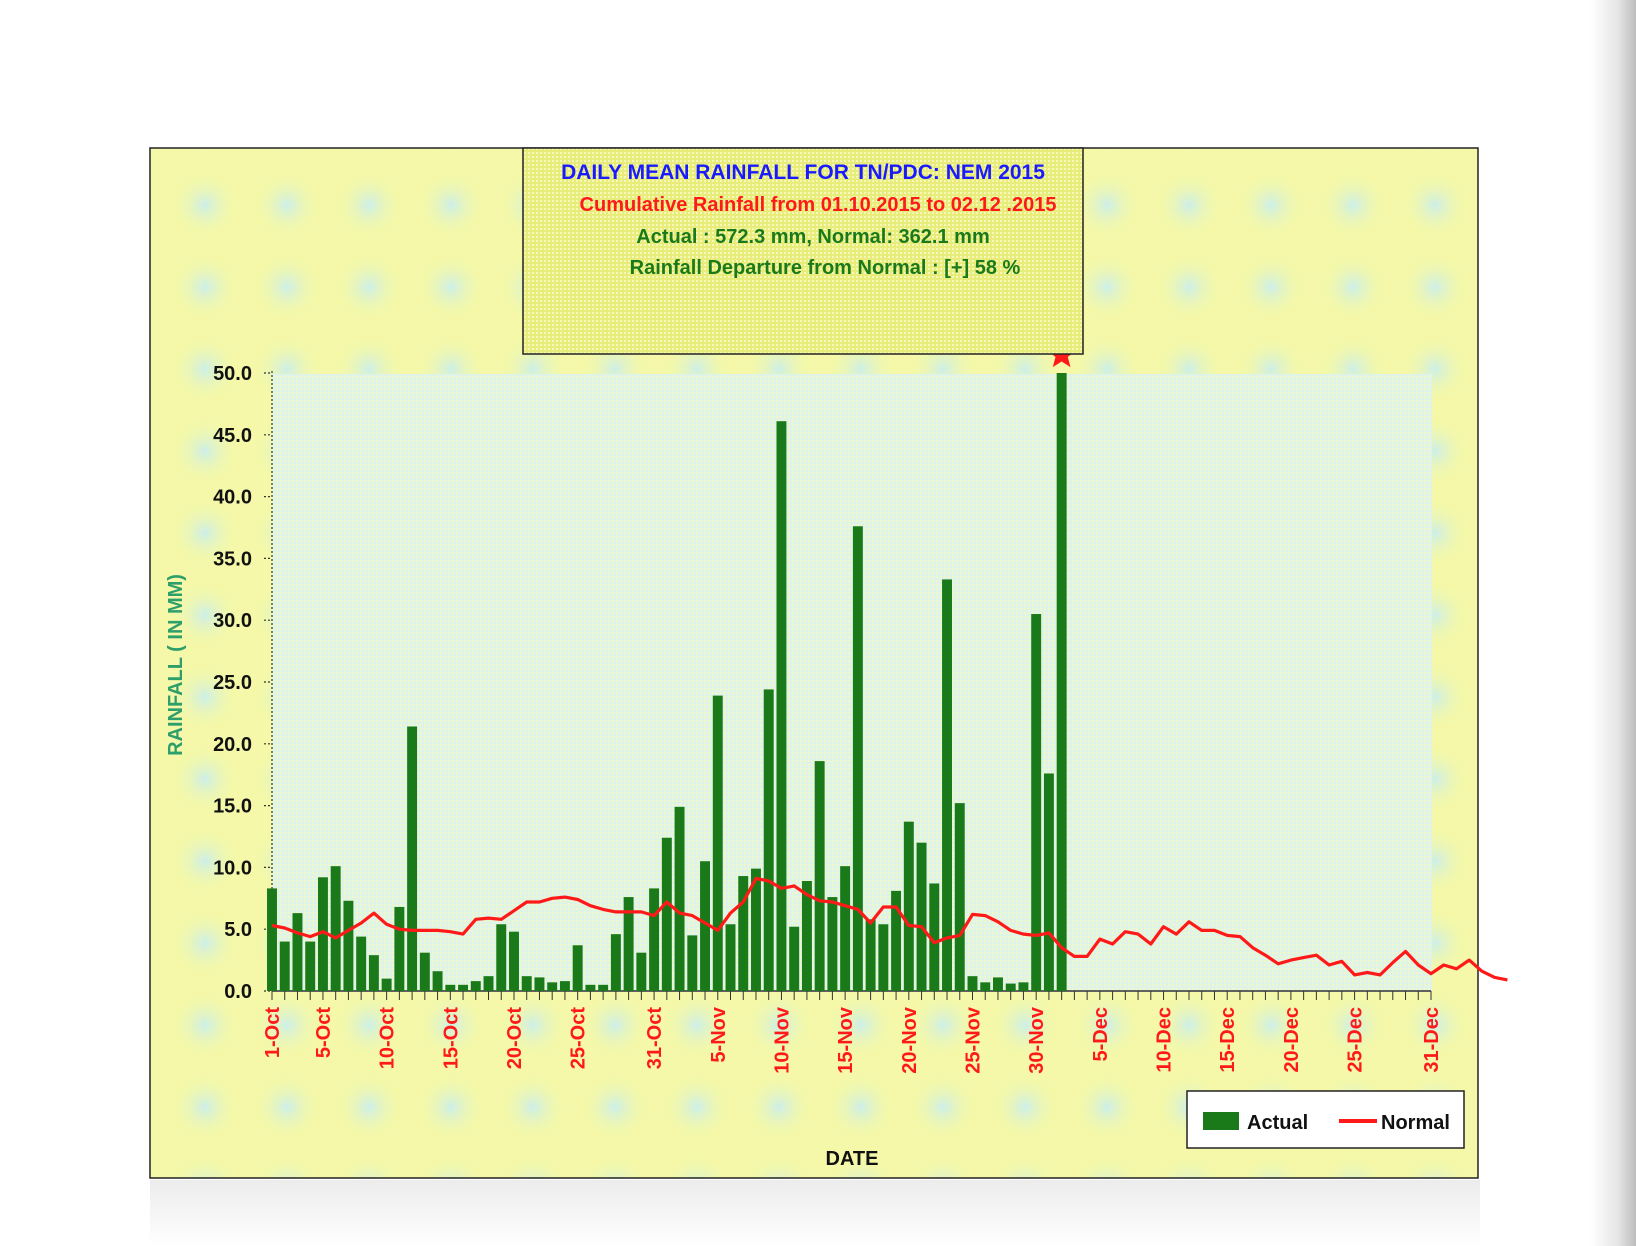 The width and height of the screenshot is (1636, 1246). What do you see at coordinates (1277, 1123) in the screenshot?
I see `legend-actual-label: Actual` at bounding box center [1277, 1123].